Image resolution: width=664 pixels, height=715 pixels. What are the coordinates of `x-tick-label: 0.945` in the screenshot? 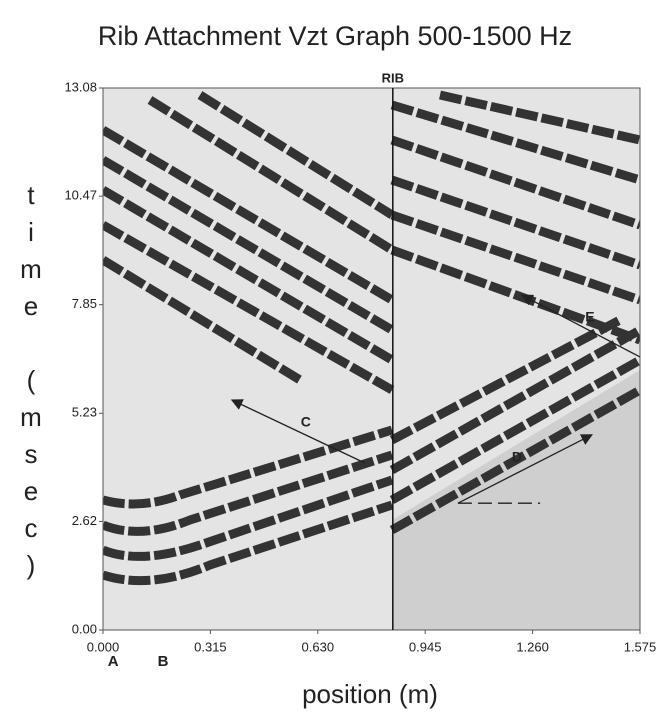 It's located at (425, 646).